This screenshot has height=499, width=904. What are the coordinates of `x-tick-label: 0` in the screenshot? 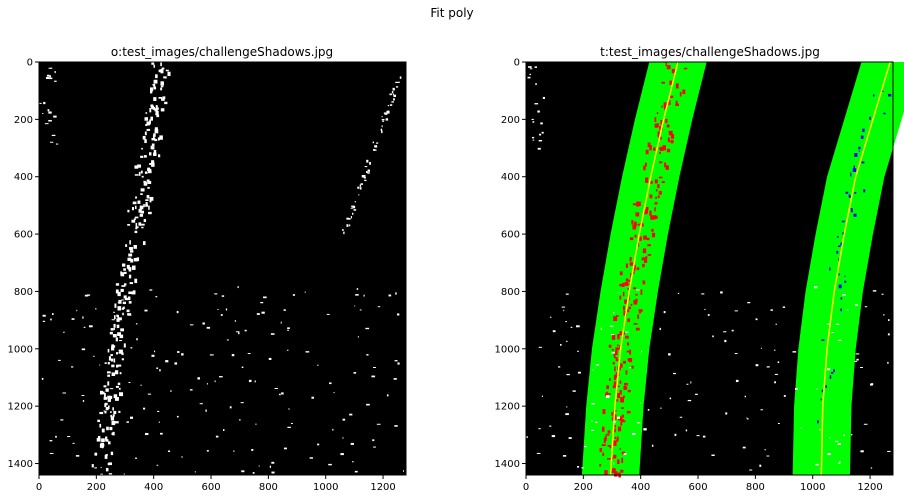 It's located at (39, 487).